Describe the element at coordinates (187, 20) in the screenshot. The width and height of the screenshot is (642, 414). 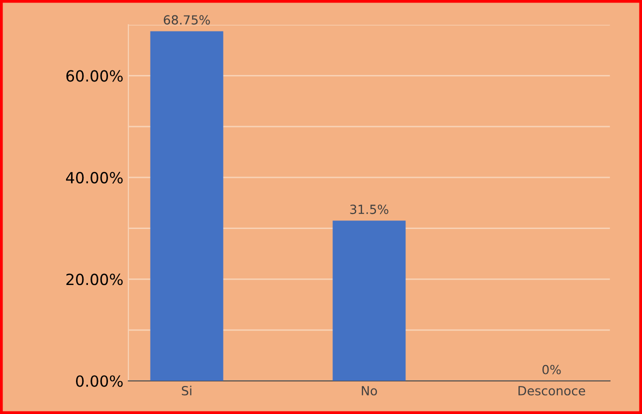
I see `data-label: 68.75%` at that location.